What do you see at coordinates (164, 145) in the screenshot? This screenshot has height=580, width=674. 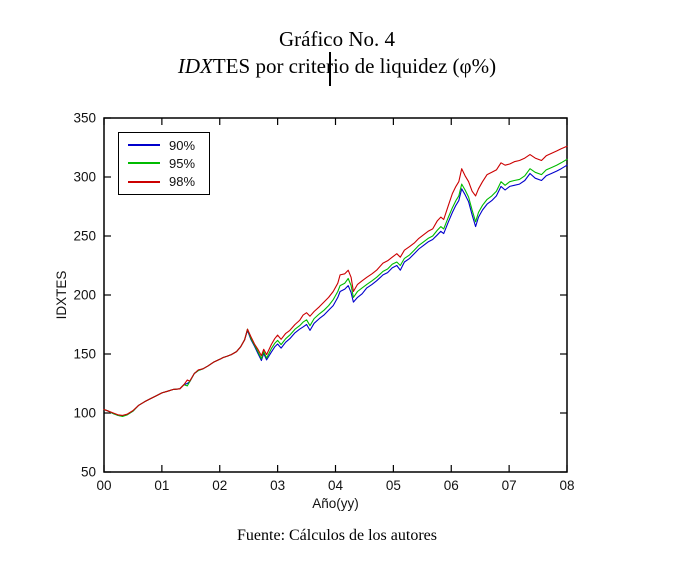 I see `legend-item-90: 90%` at bounding box center [164, 145].